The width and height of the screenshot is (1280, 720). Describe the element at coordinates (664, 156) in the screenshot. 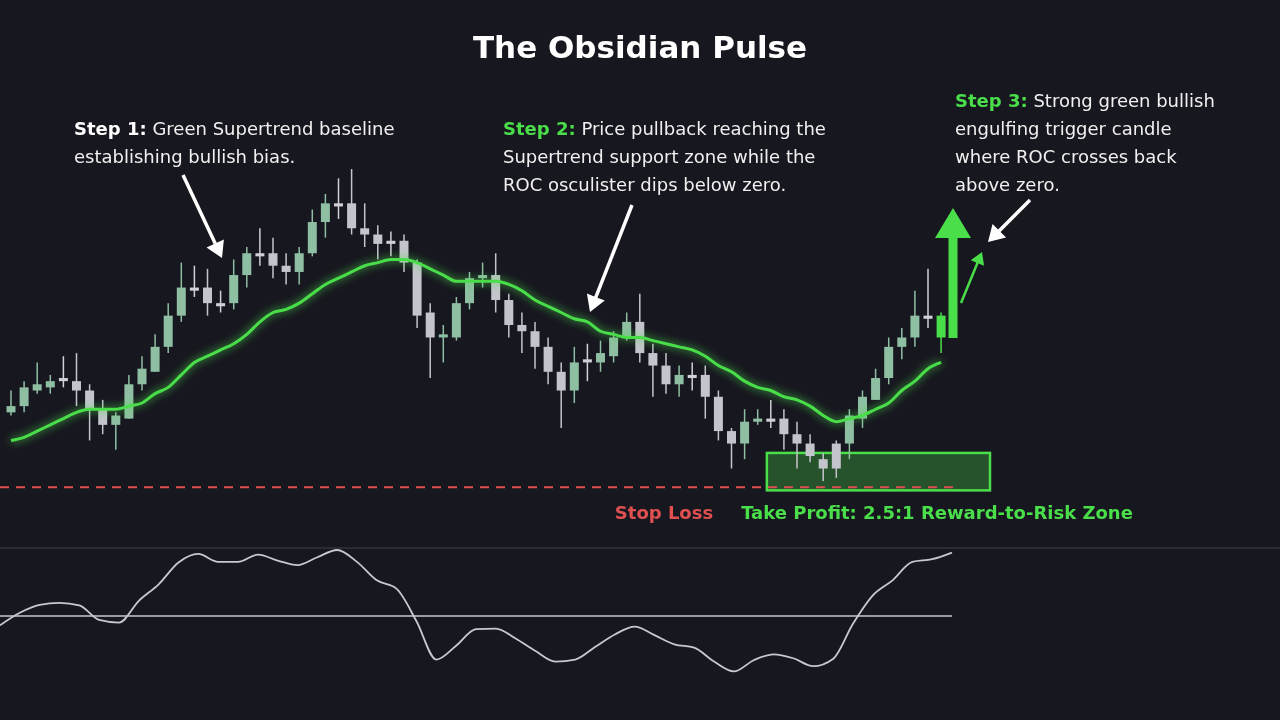

I see `text: Step 2: Price pullback reaching the Supertrend support zone while the ROC osculister dips below zero.` at that location.